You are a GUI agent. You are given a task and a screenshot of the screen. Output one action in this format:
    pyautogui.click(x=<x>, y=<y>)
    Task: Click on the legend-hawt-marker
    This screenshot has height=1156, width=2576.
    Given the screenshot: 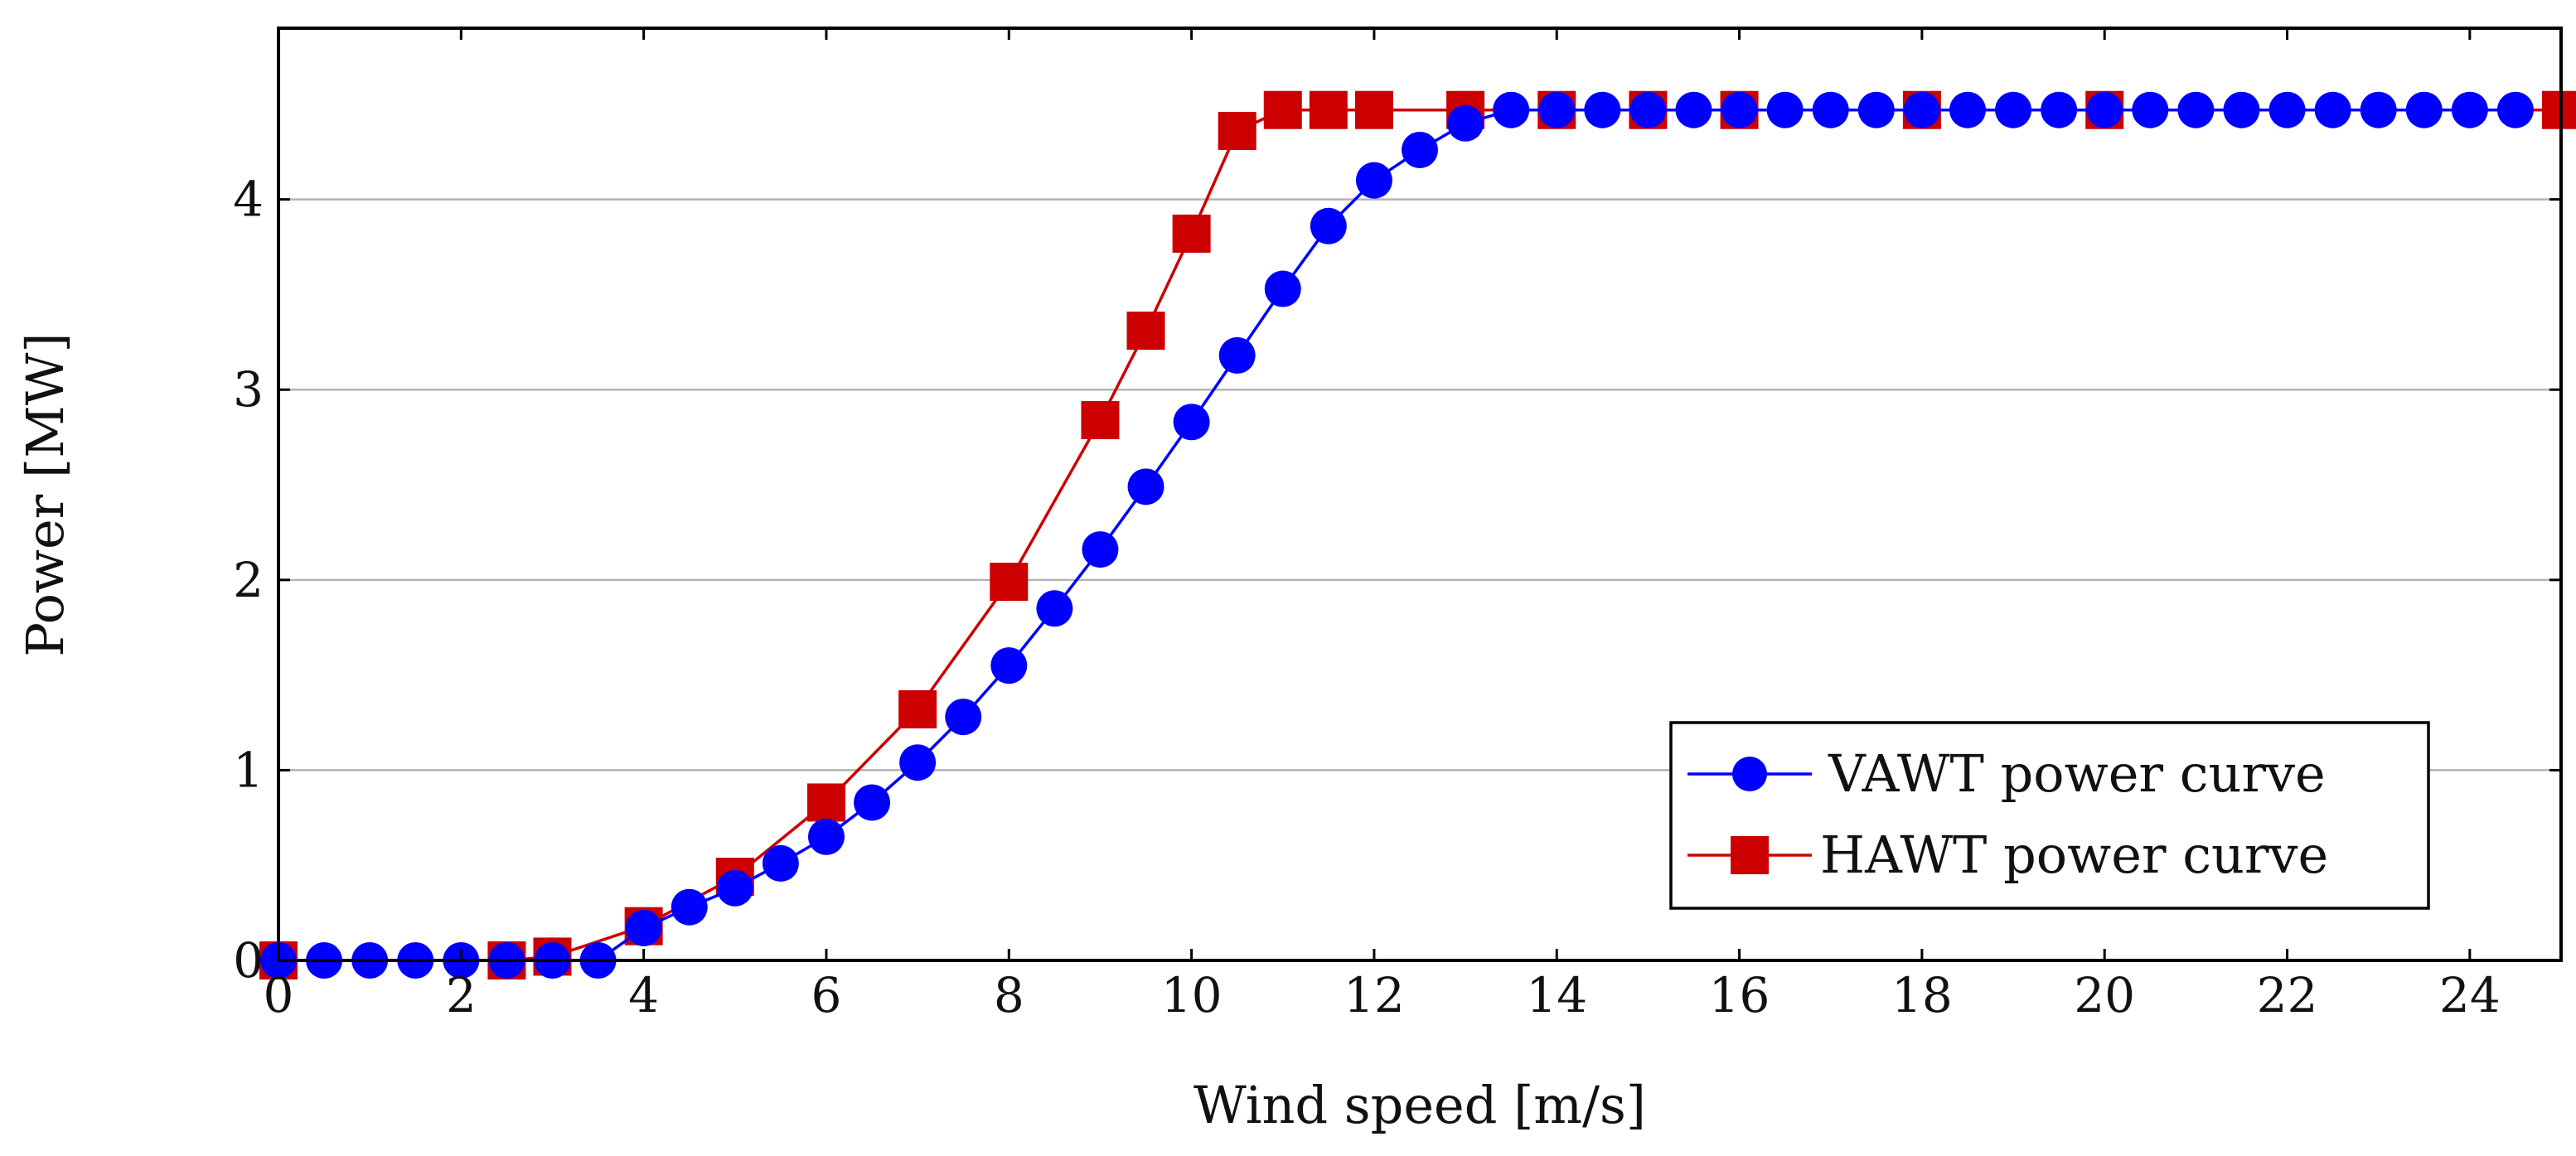 What is the action you would take?
    pyautogui.click(x=1750, y=855)
    